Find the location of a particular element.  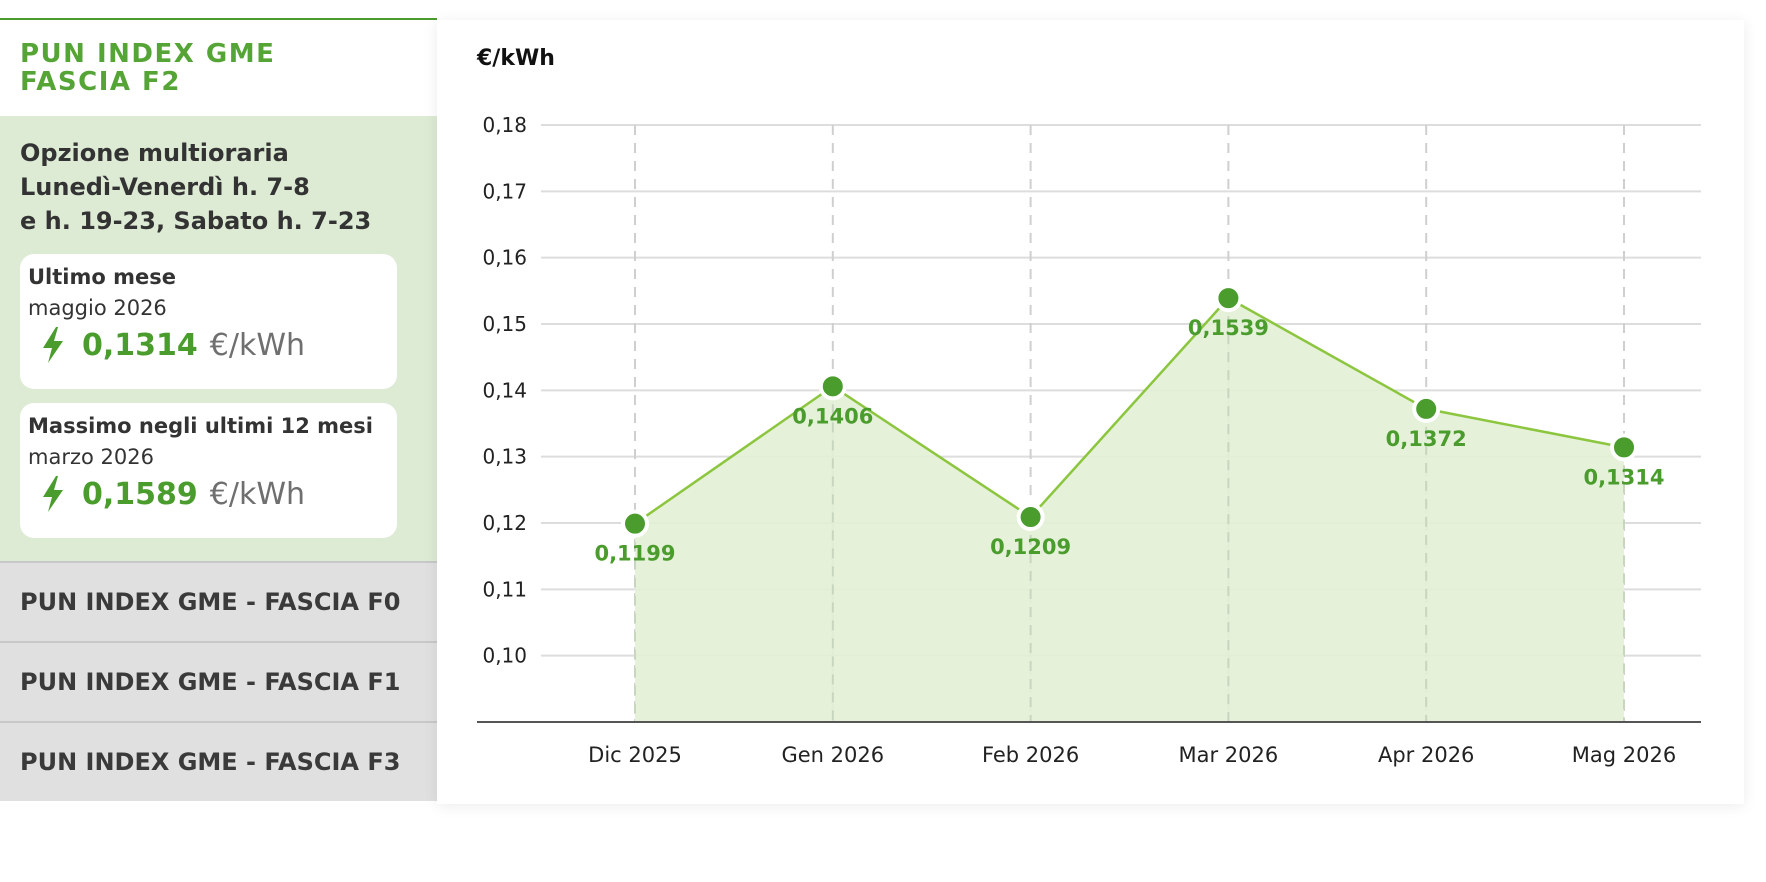

y-tick-label: 0,17 is located at coordinates (504, 191).